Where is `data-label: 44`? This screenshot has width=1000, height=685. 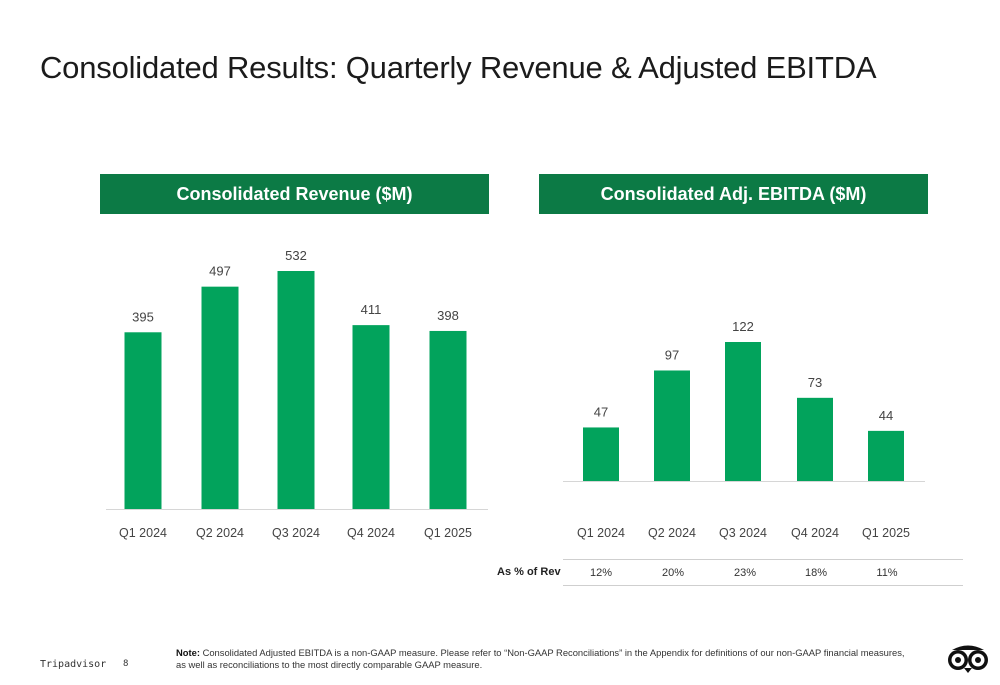
data-label: 44 is located at coordinates (886, 415).